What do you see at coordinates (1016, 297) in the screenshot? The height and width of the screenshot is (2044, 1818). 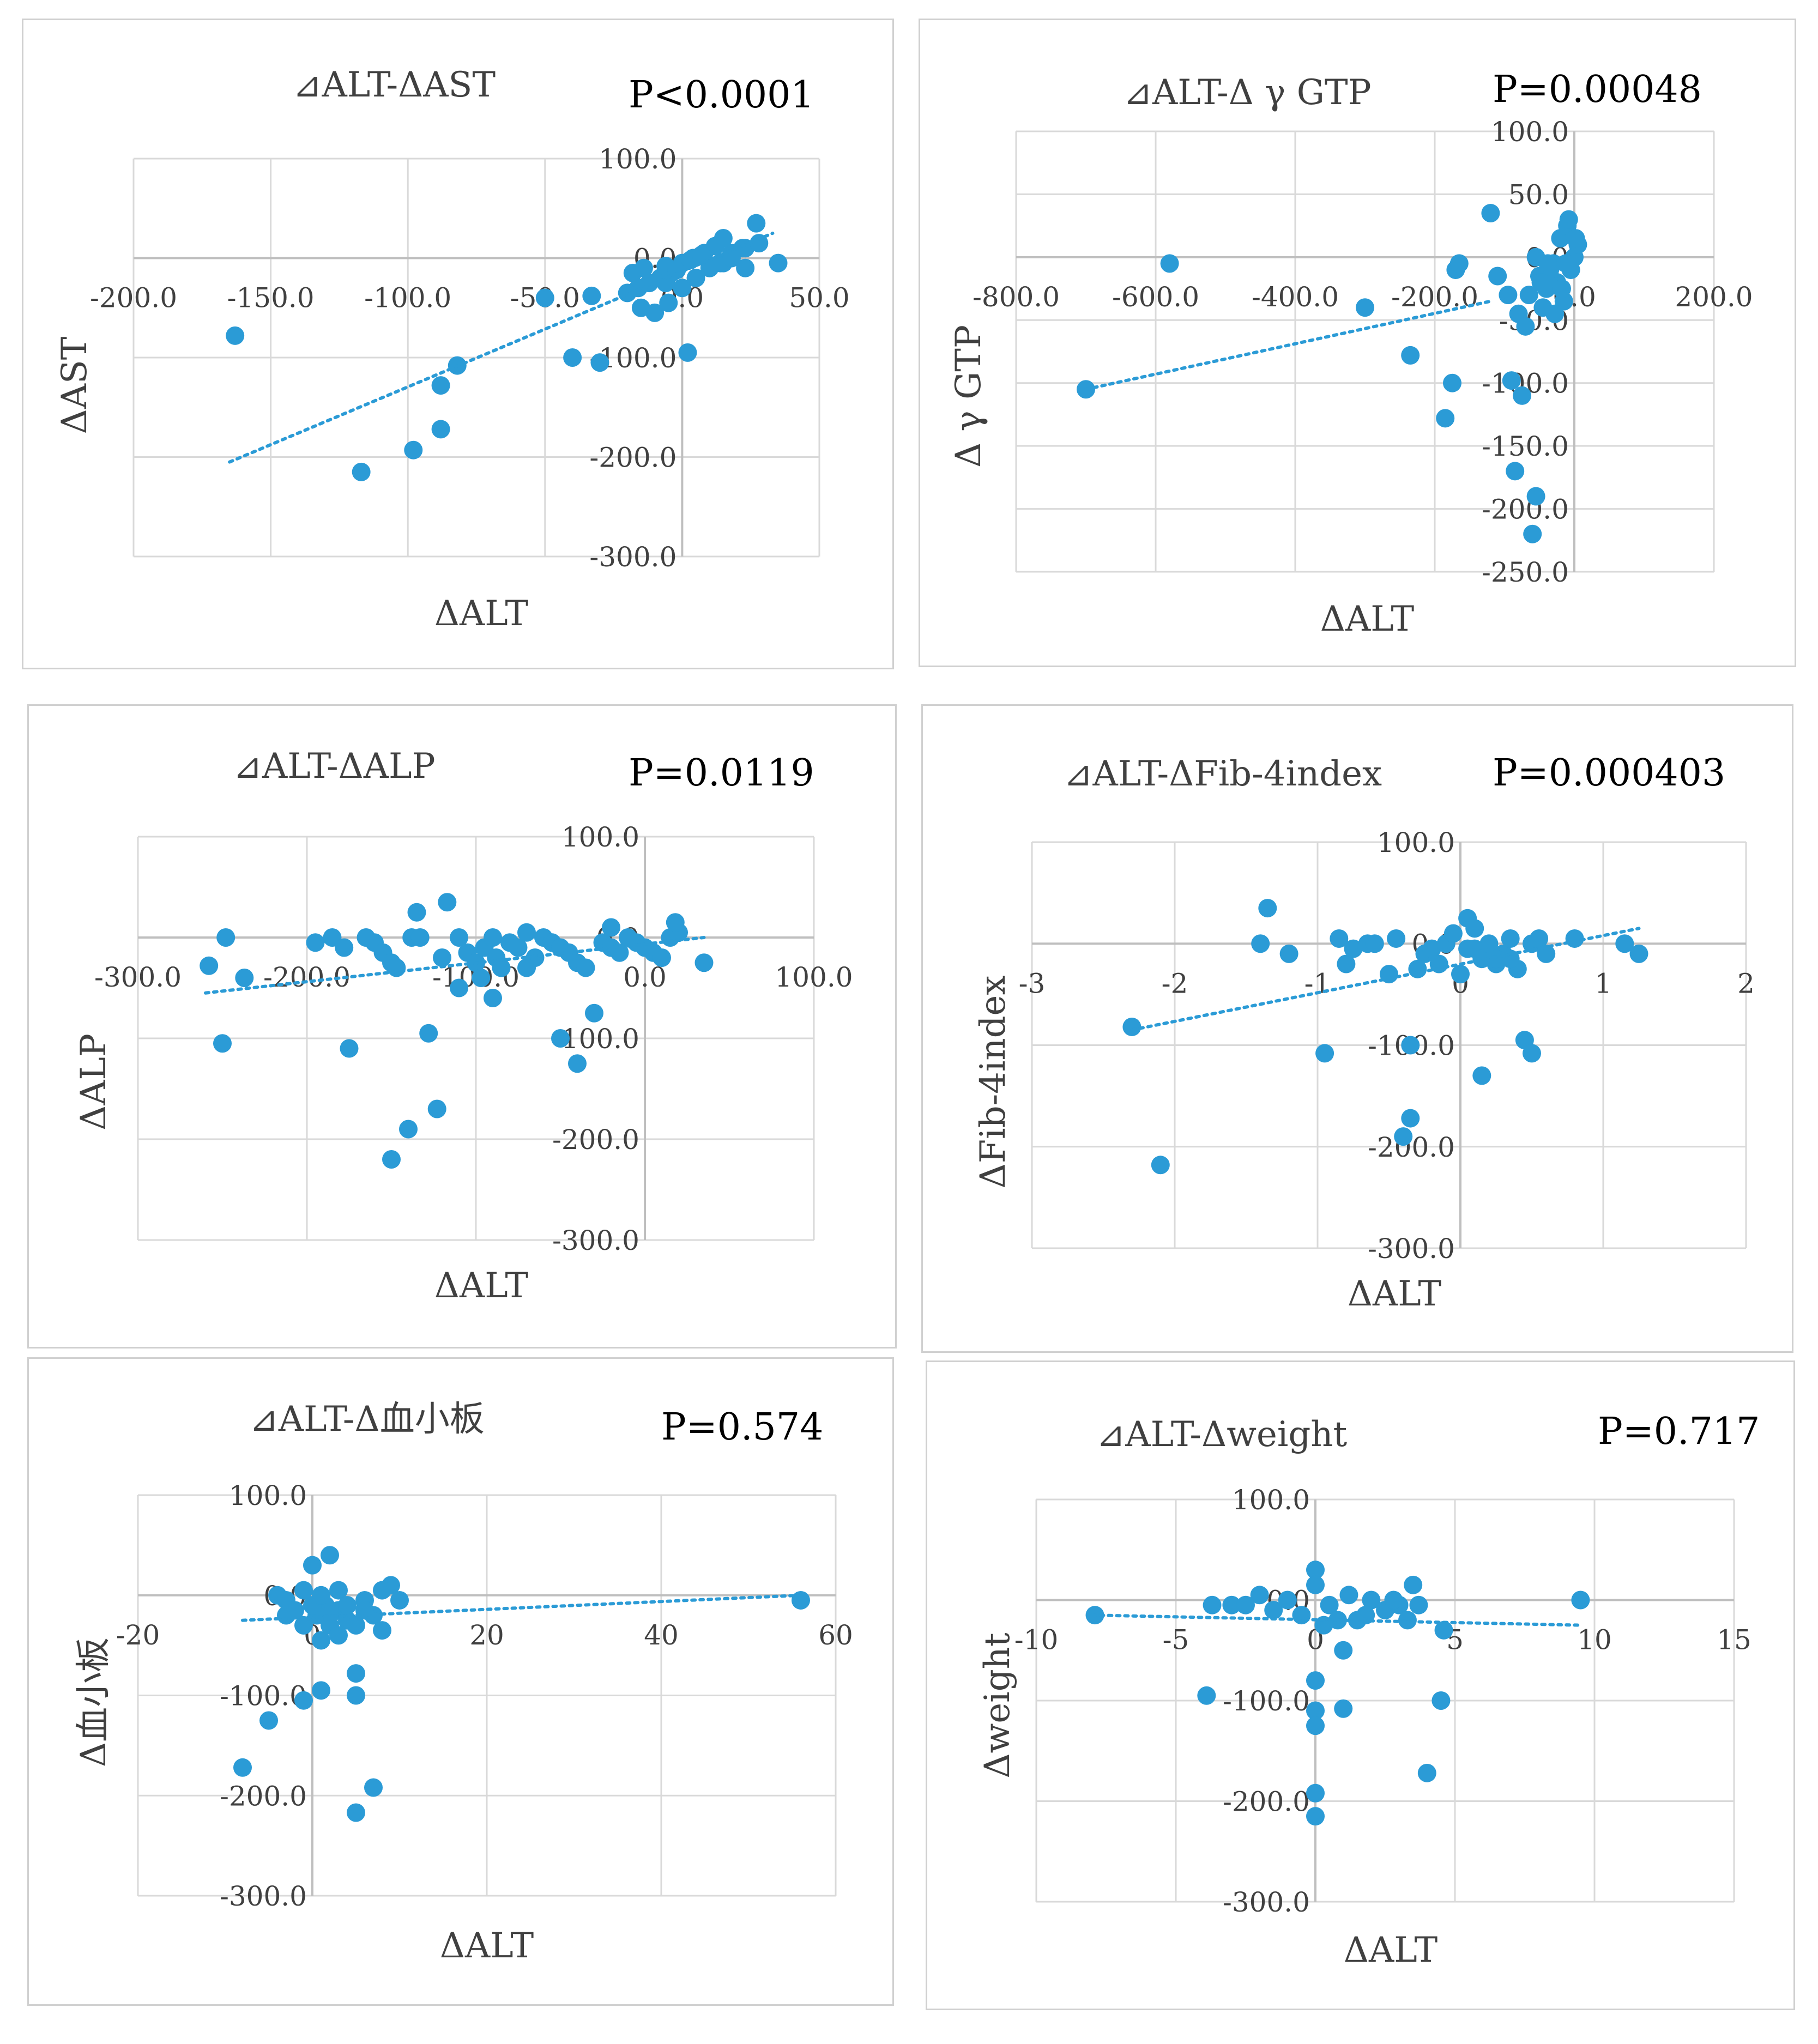 I see `x-tick-label: -800.0` at bounding box center [1016, 297].